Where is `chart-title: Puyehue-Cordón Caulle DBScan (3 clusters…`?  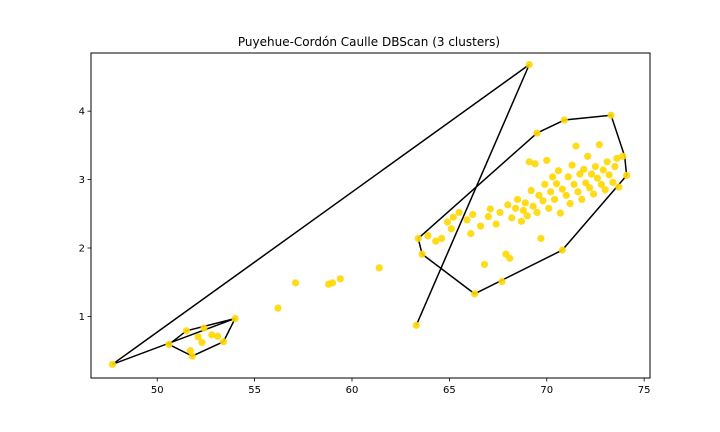
chart-title: Puyehue-Cordón Caulle DBScan (3 clusters… is located at coordinates (369, 42).